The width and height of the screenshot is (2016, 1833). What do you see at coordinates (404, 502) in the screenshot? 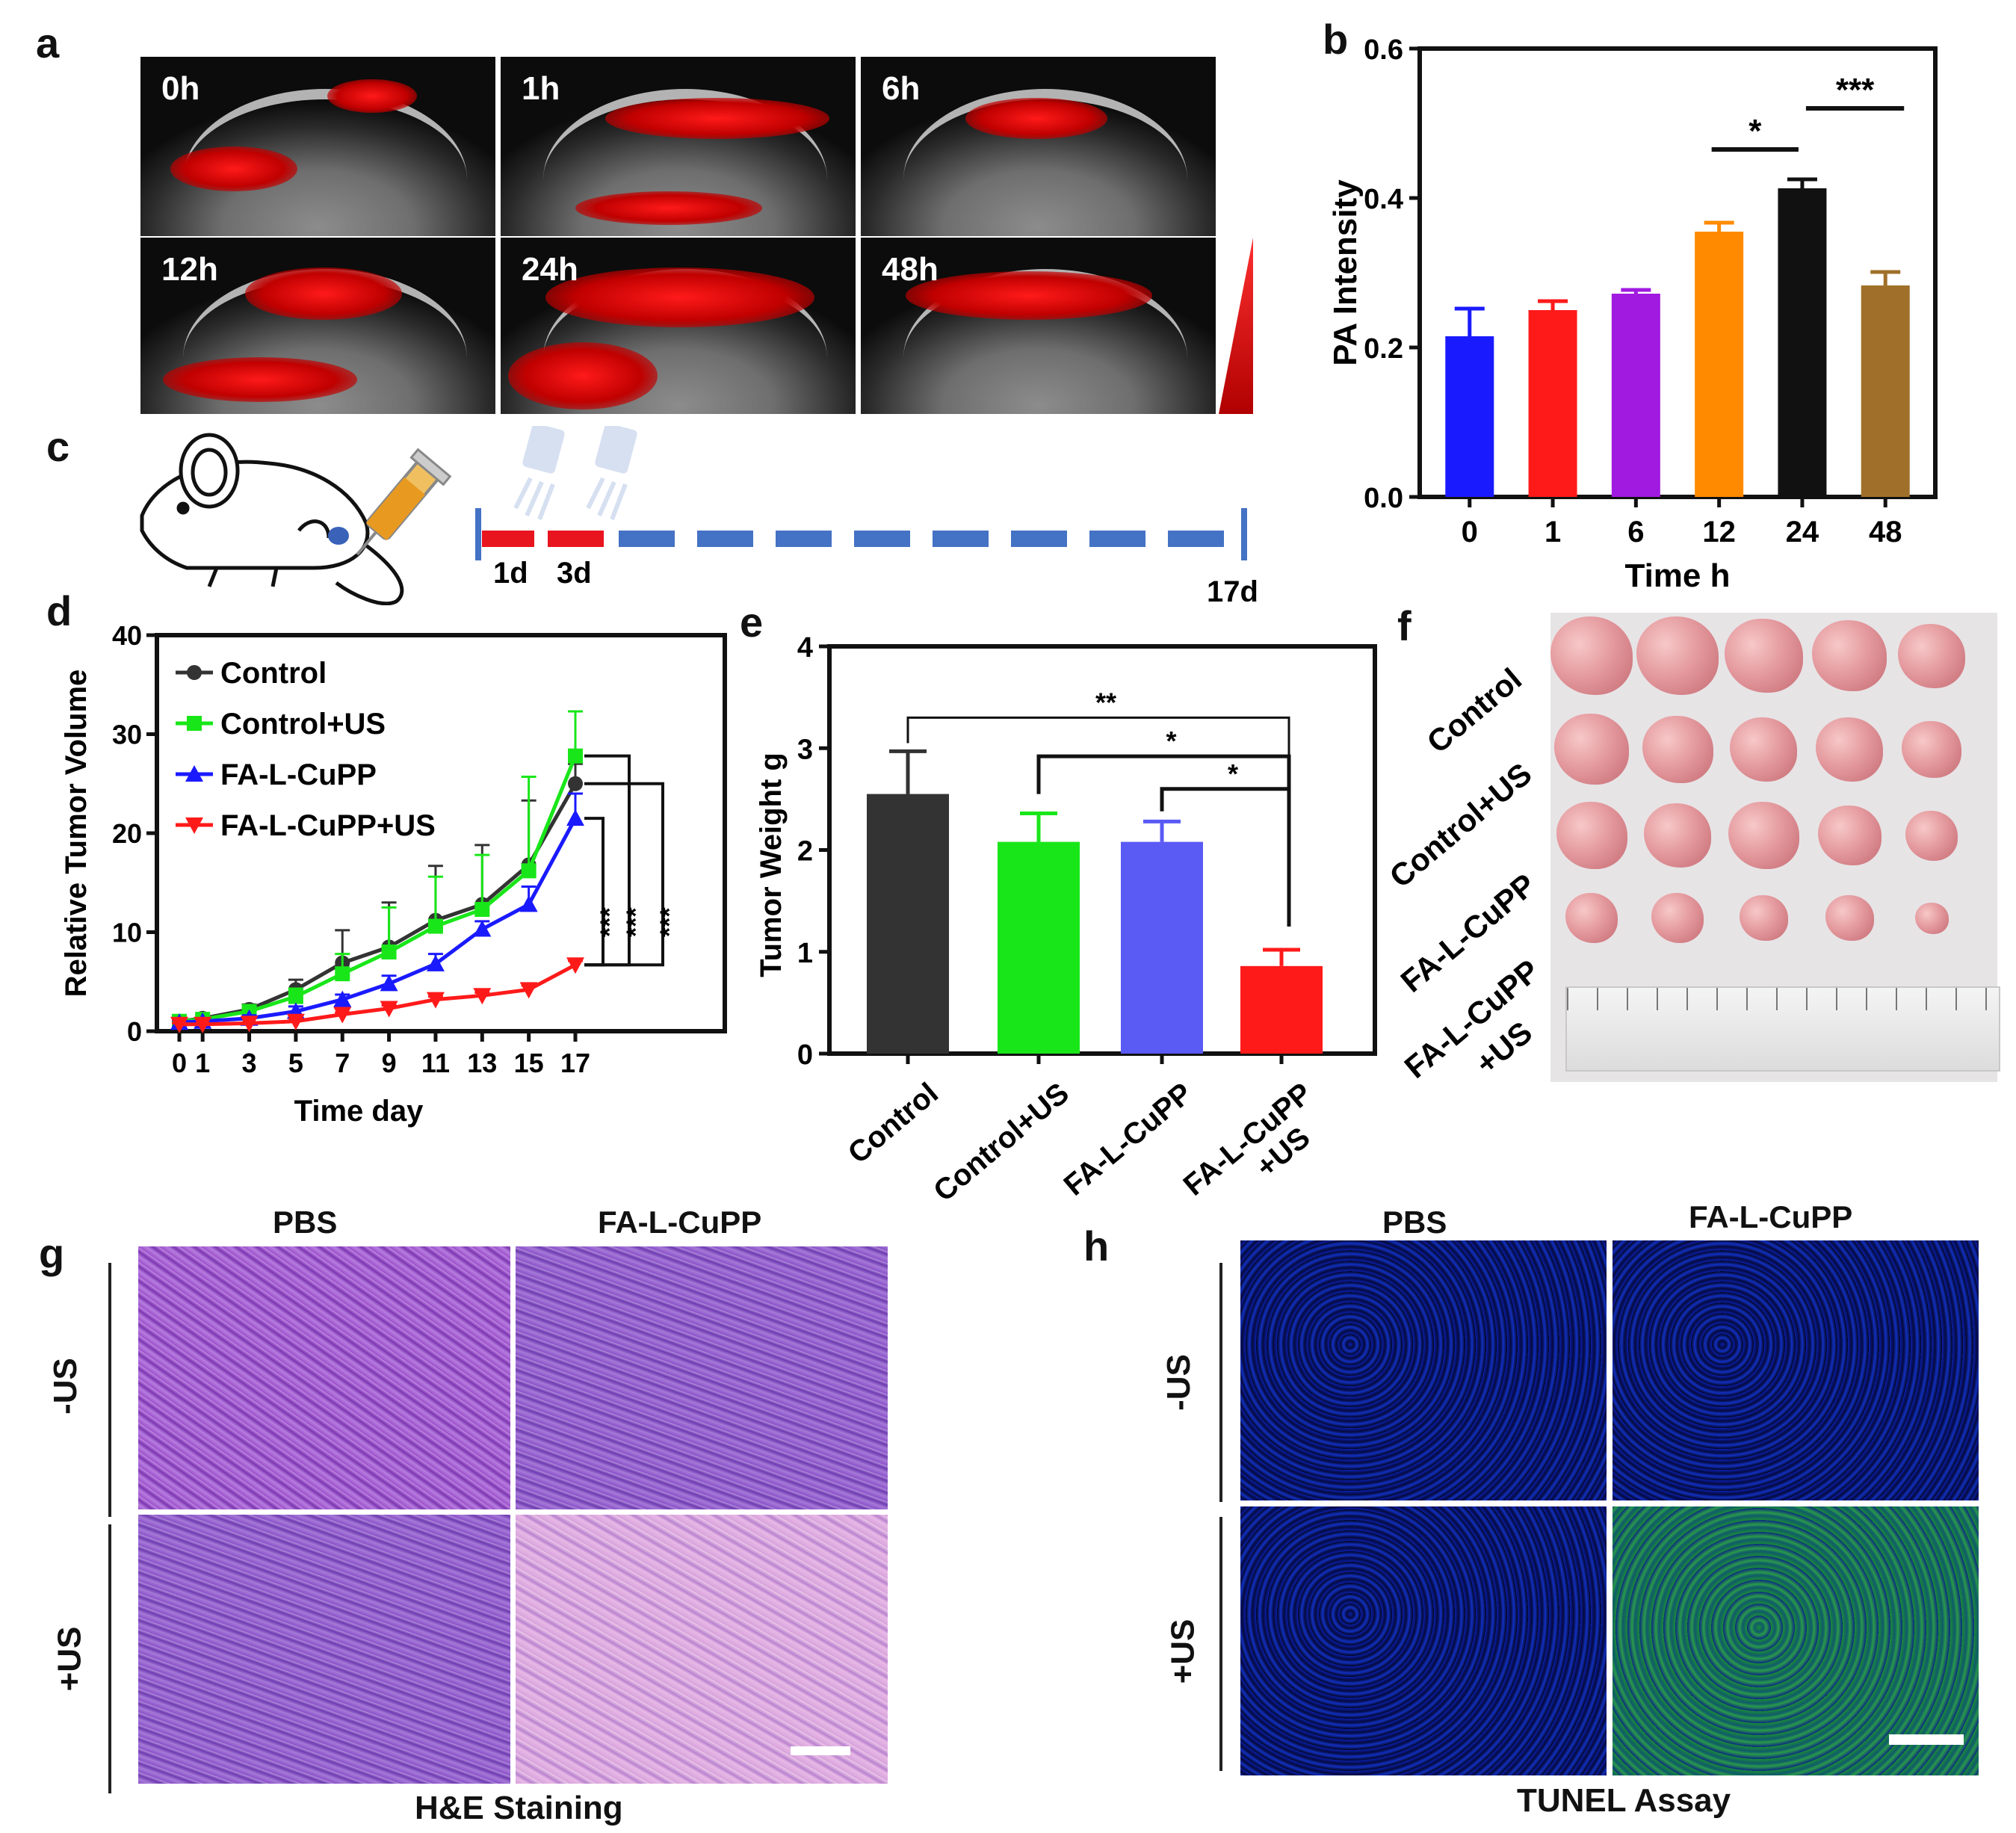
I see `syringe-icon` at bounding box center [404, 502].